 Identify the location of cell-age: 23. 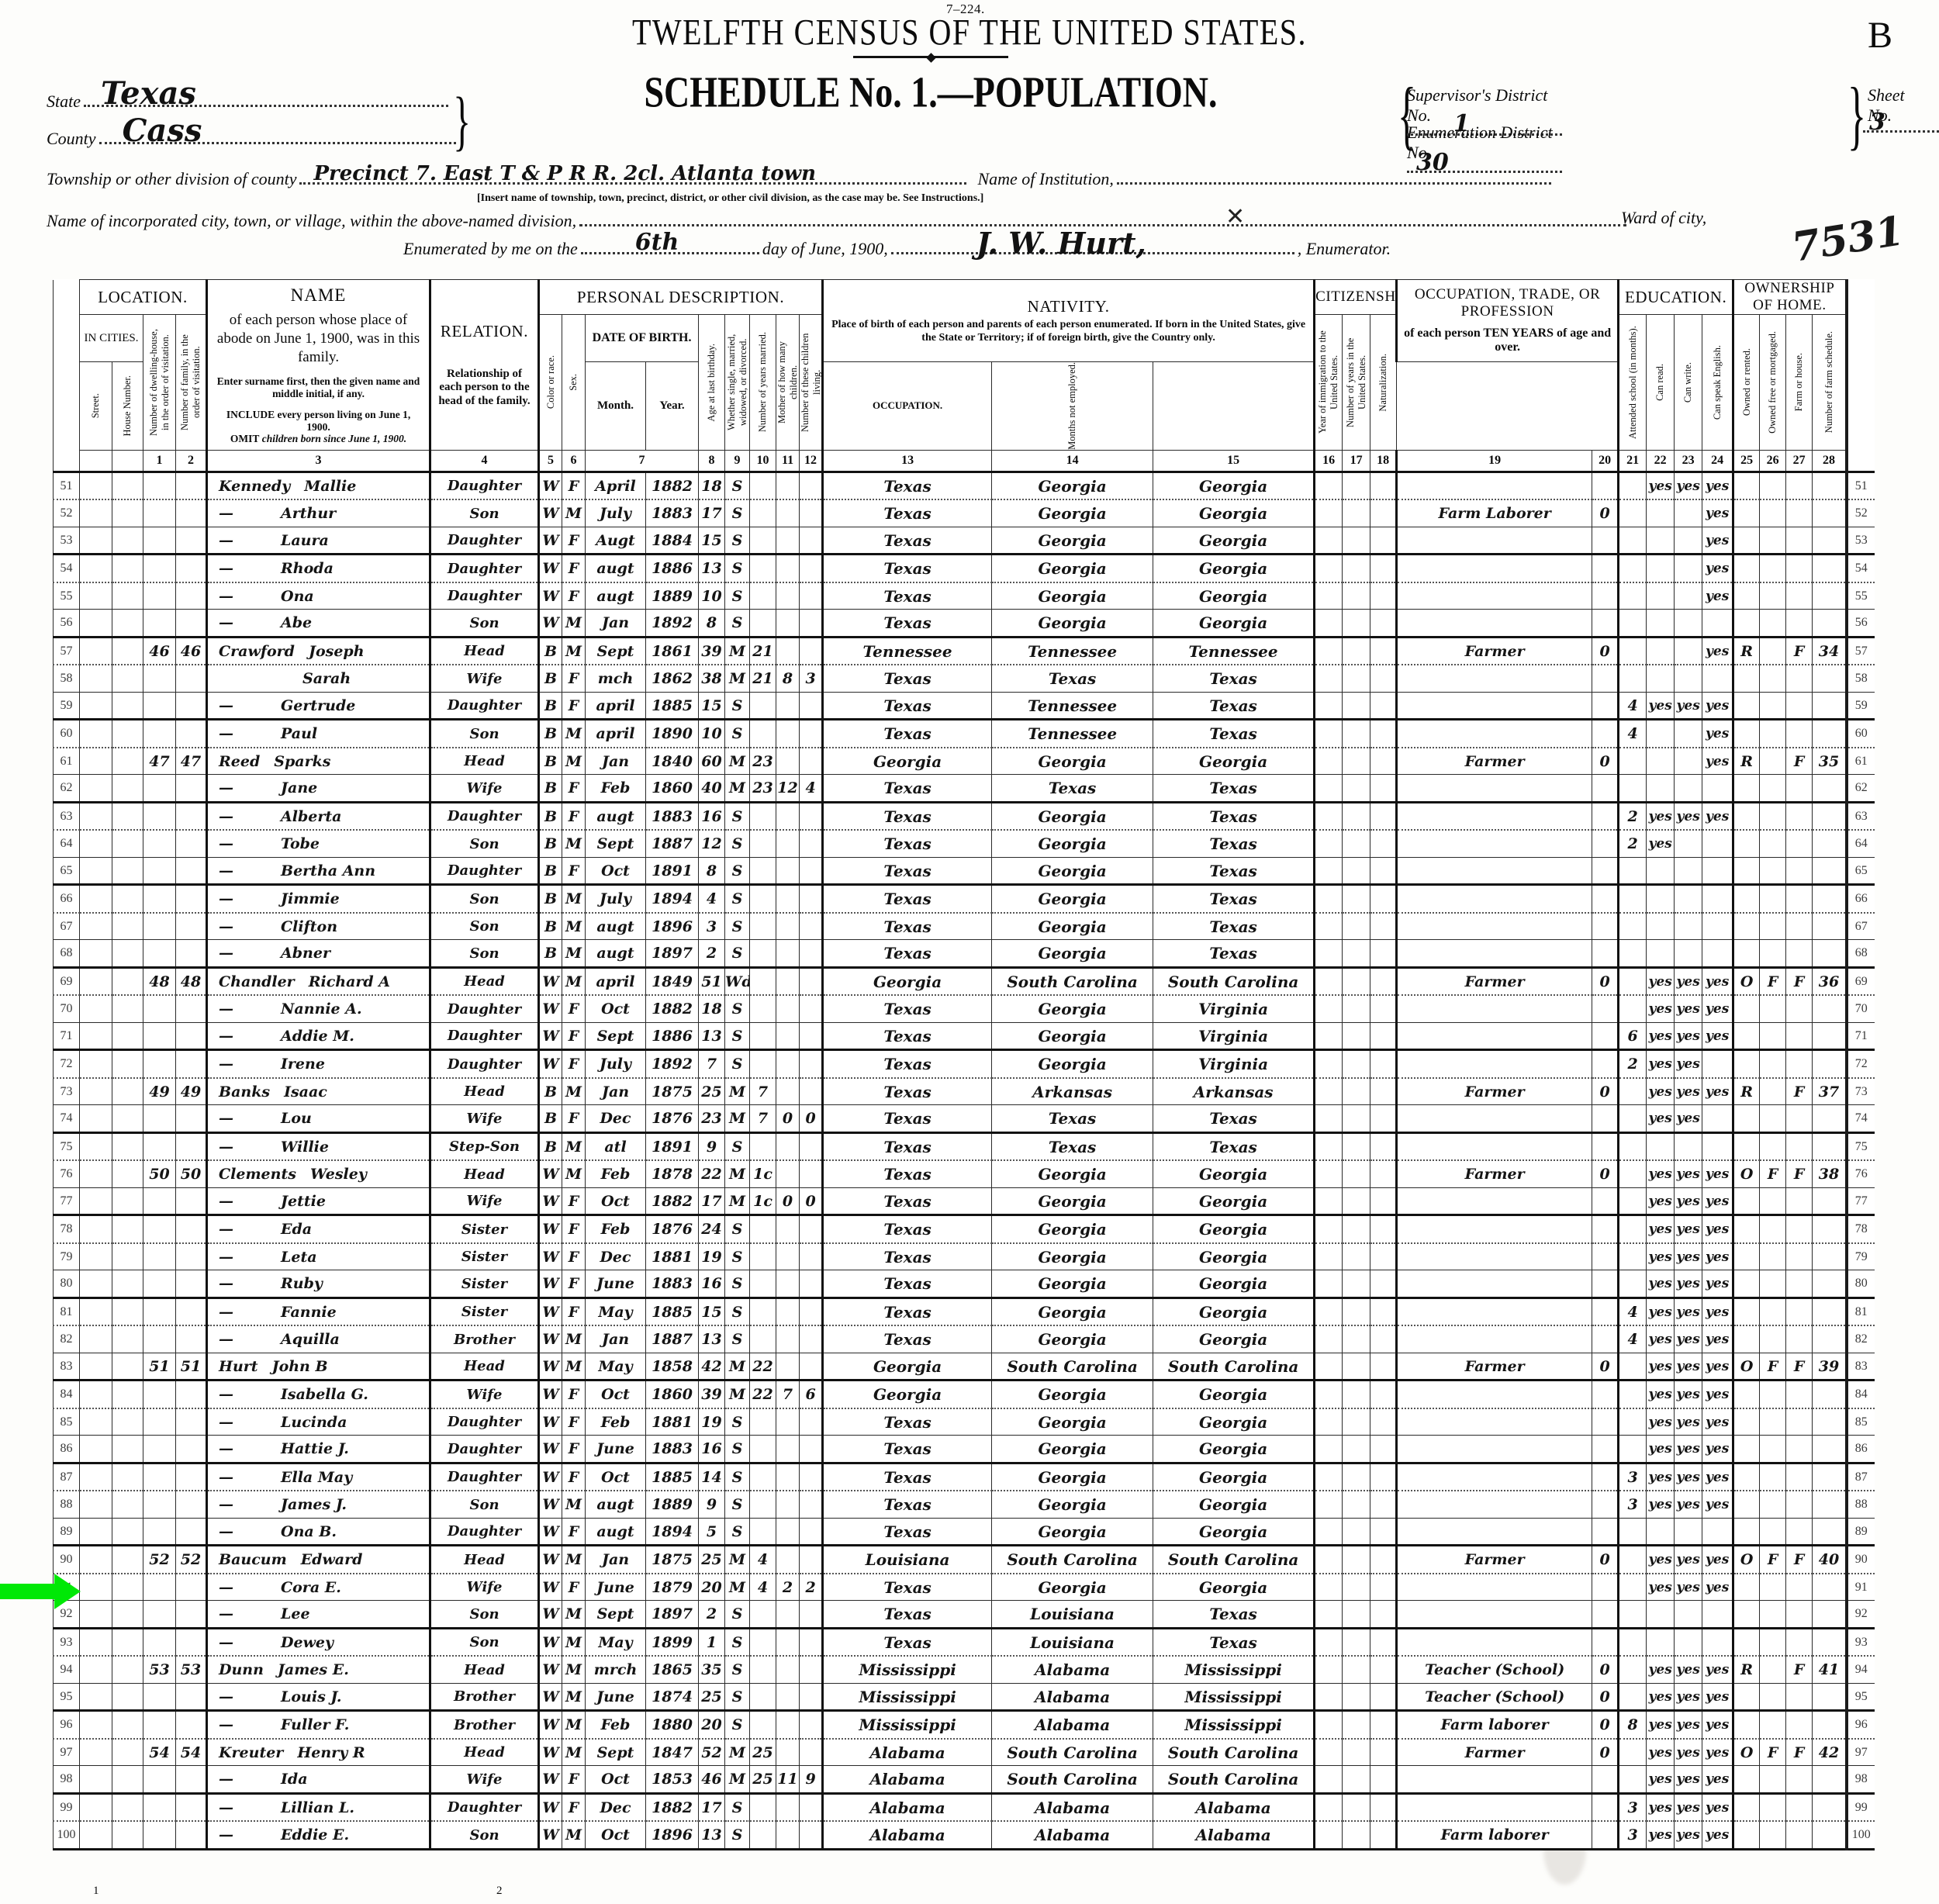
(712, 1119).